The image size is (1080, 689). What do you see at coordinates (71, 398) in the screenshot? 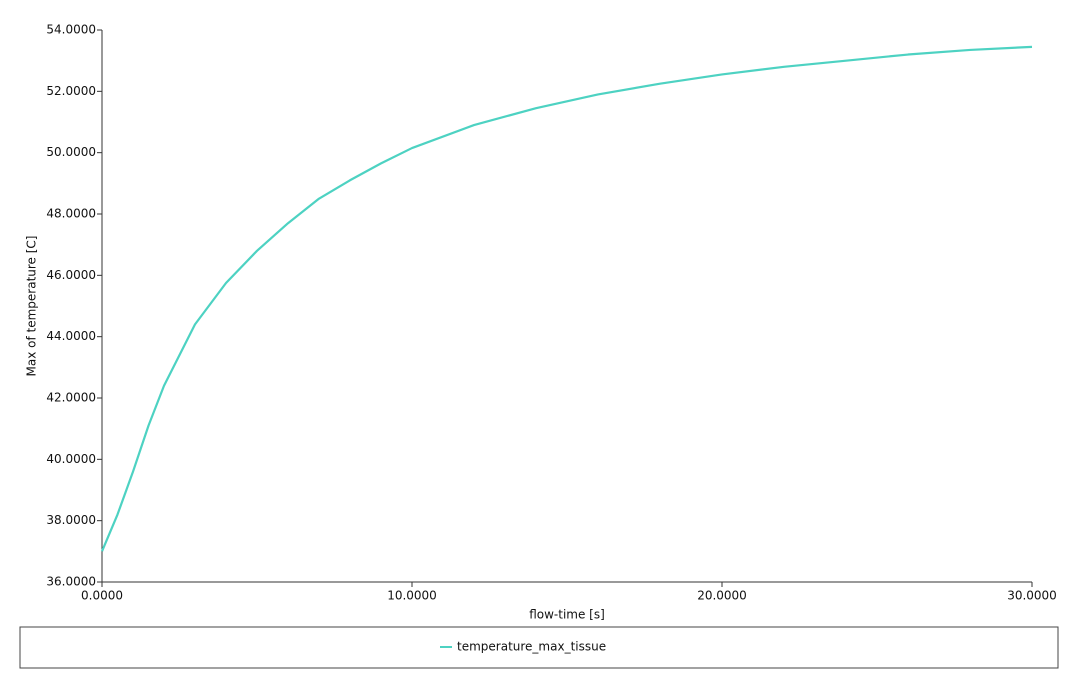
I see `y-tick-label: 42.0000` at bounding box center [71, 398].